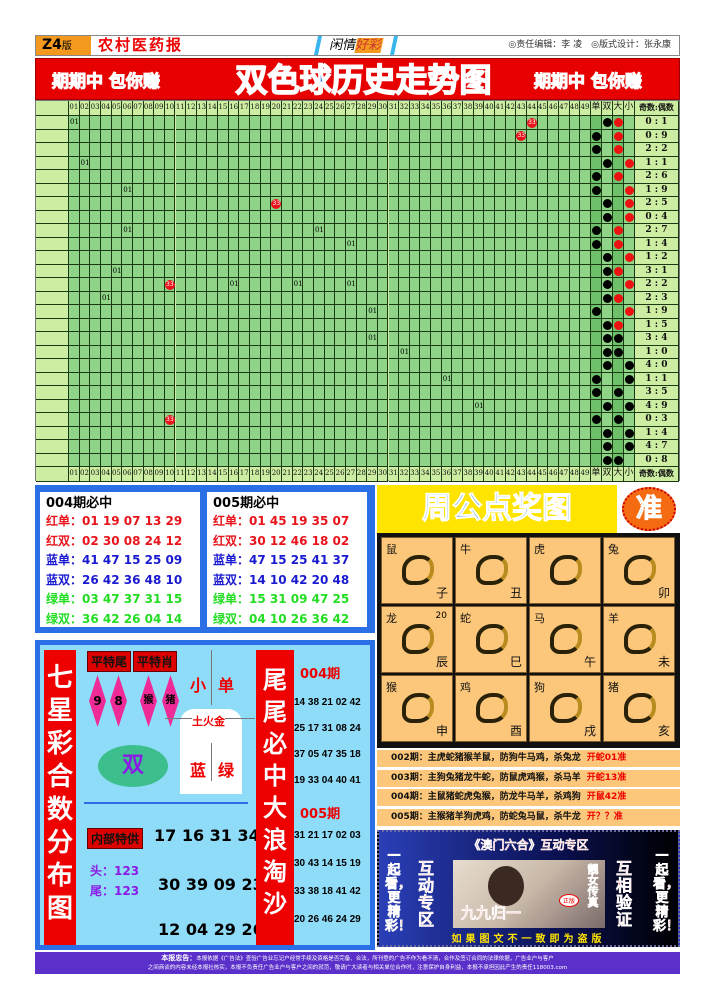 This screenshot has height=1008, width=714. I want to click on ratio-cell: 3 : 5, so click(656, 393).